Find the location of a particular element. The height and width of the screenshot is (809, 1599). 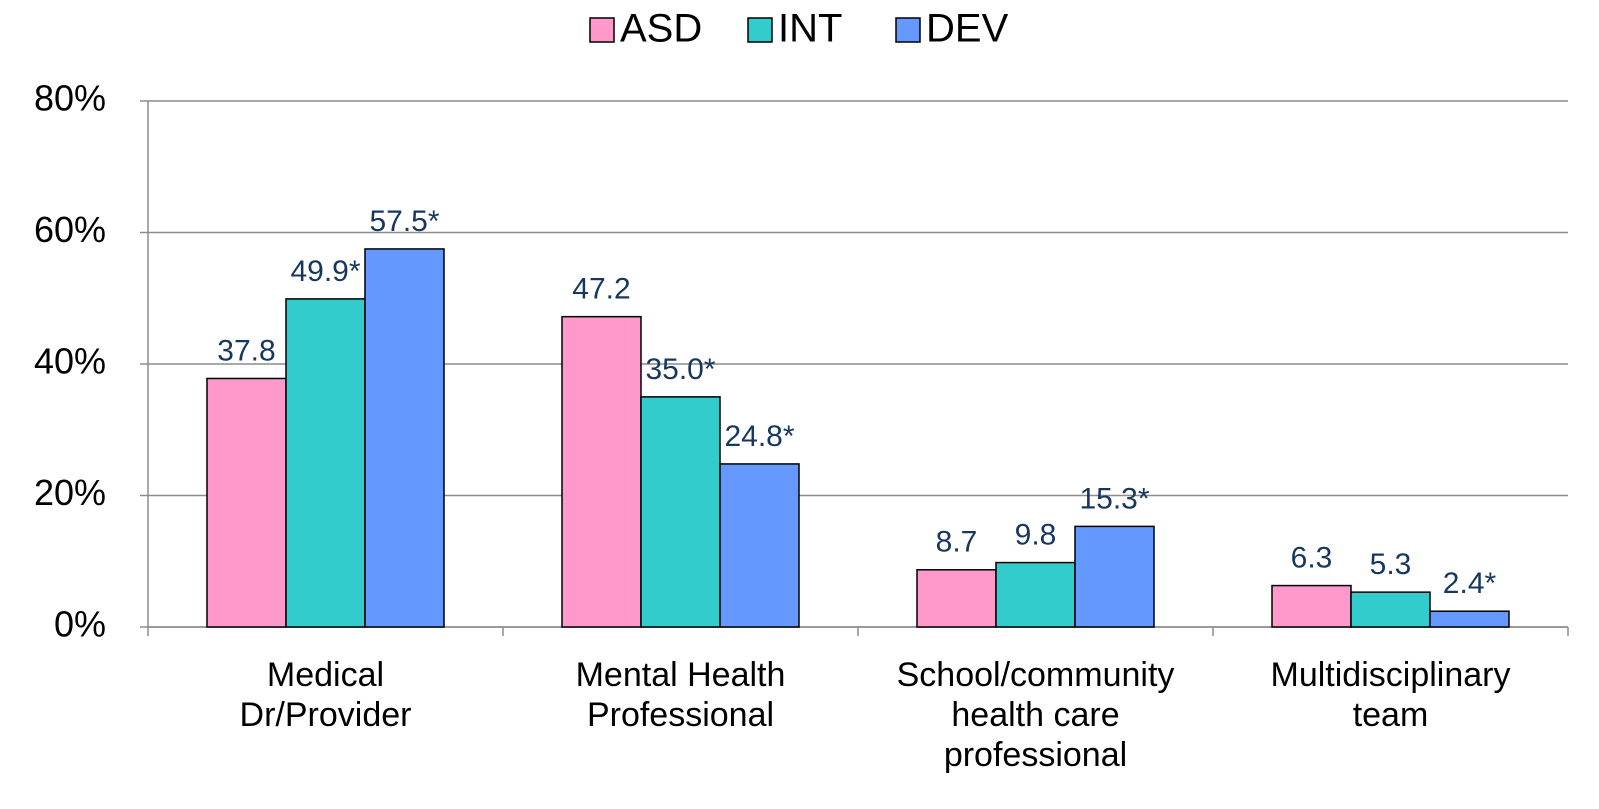

data-label: 24.8* is located at coordinates (759, 436).